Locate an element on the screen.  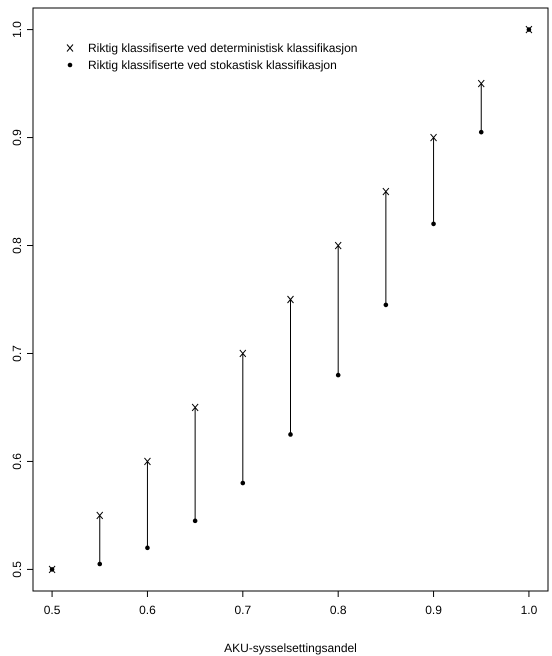
y-tick-label: 0.9 is located at coordinates (17, 137).